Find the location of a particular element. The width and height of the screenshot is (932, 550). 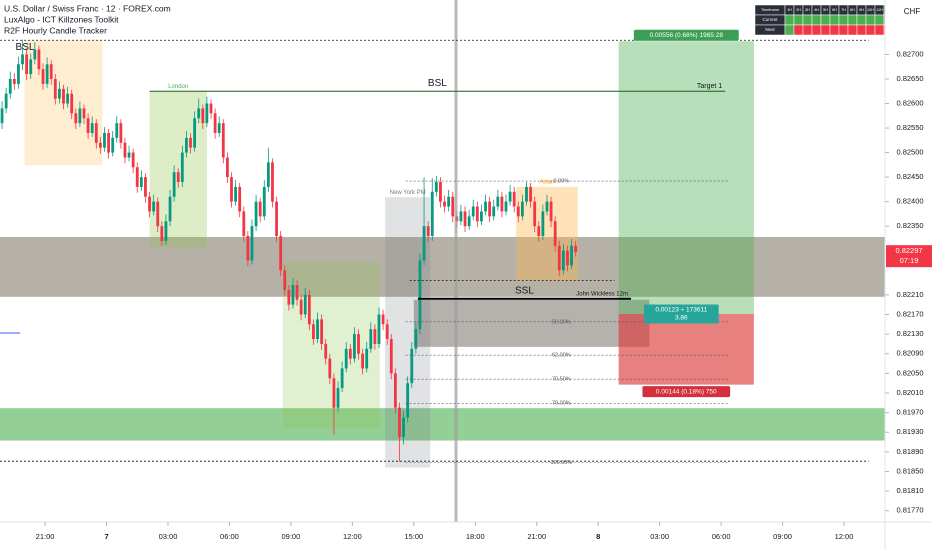

table-header: 11H is located at coordinates (879, 10).